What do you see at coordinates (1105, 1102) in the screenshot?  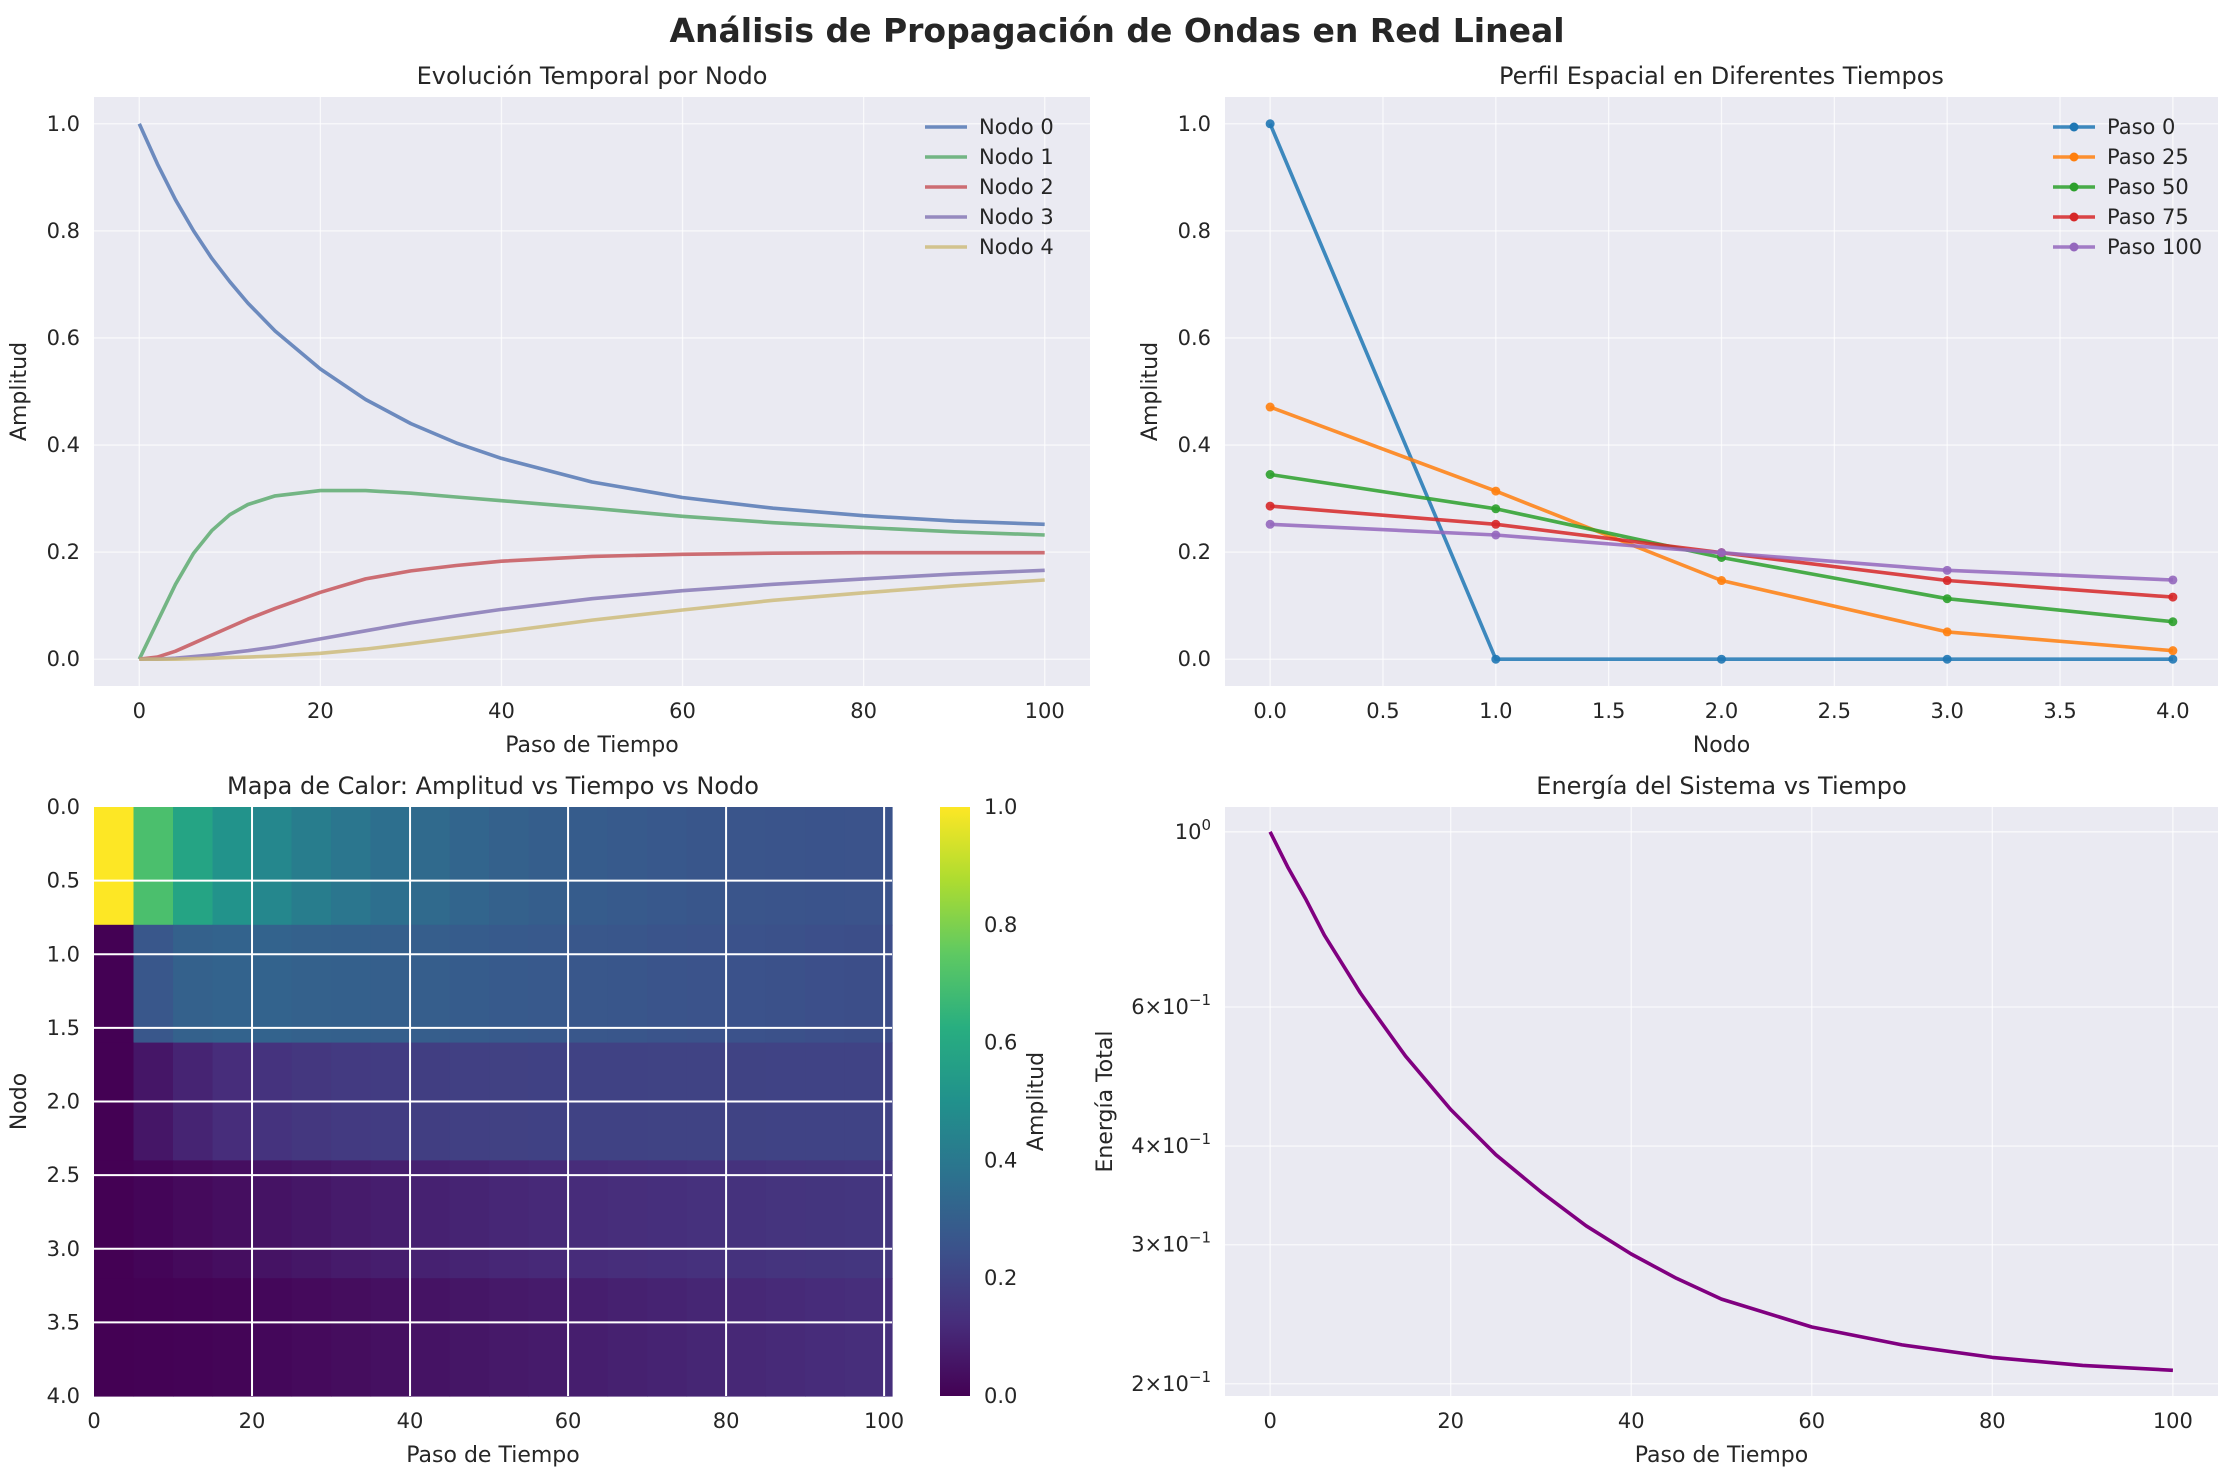 I see `y-axis-label: Energía Total` at bounding box center [1105, 1102].